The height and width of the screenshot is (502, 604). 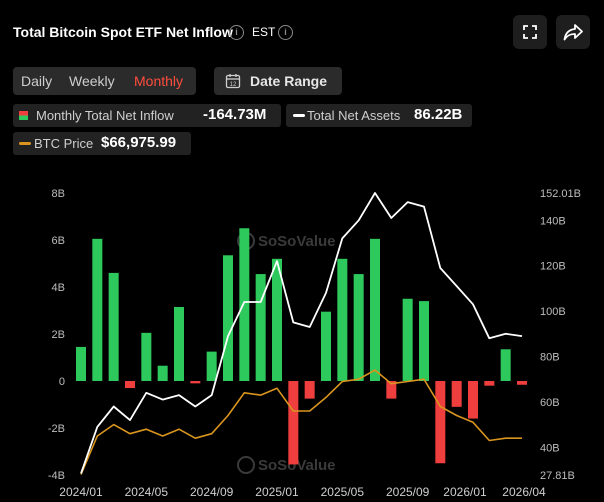 What do you see at coordinates (277, 492) in the screenshot?
I see `x-tick-label: 2025/01` at bounding box center [277, 492].